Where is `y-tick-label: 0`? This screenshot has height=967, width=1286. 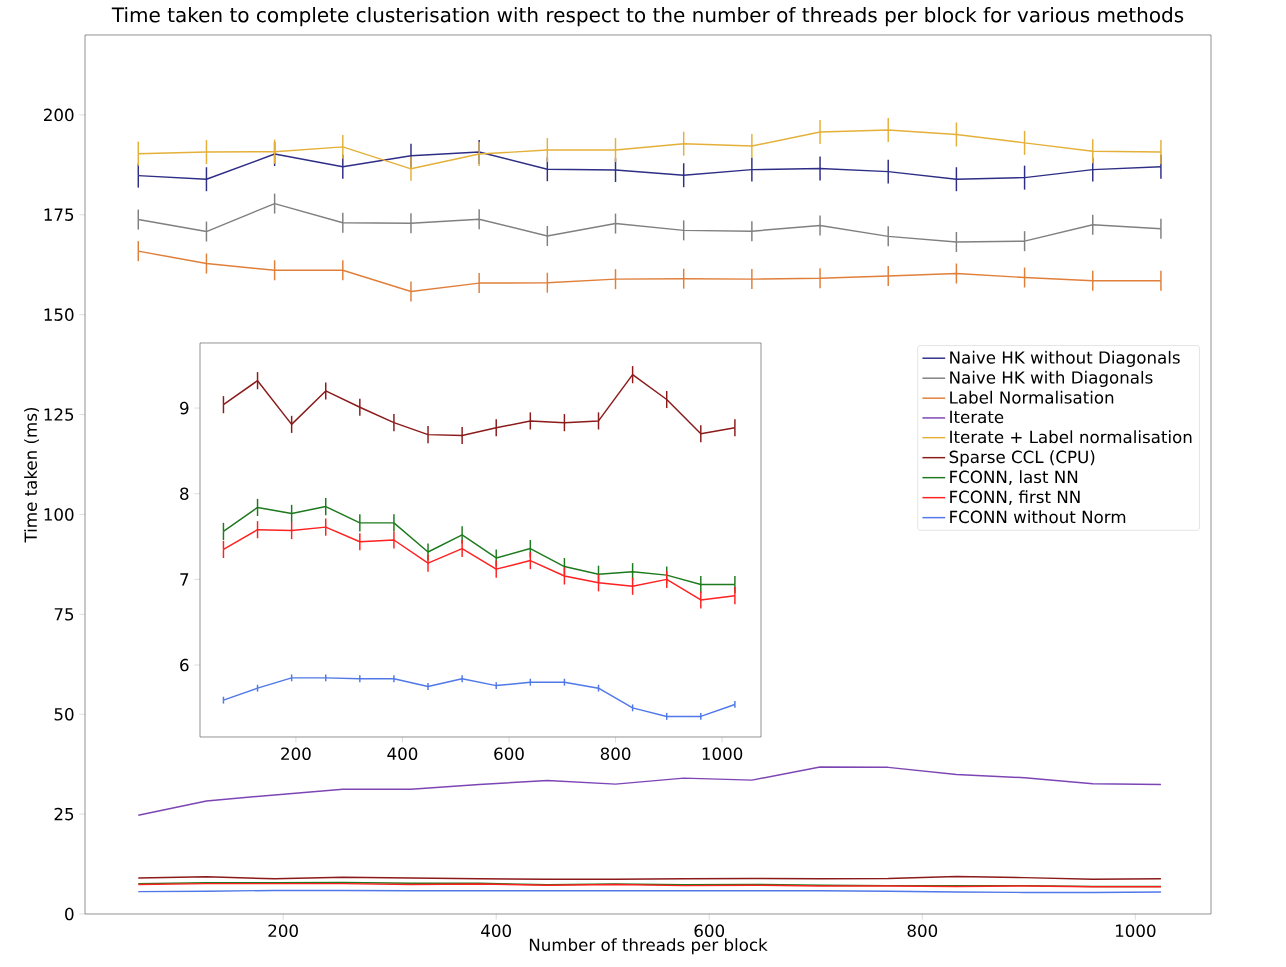
y-tick-label: 0 is located at coordinates (69, 914).